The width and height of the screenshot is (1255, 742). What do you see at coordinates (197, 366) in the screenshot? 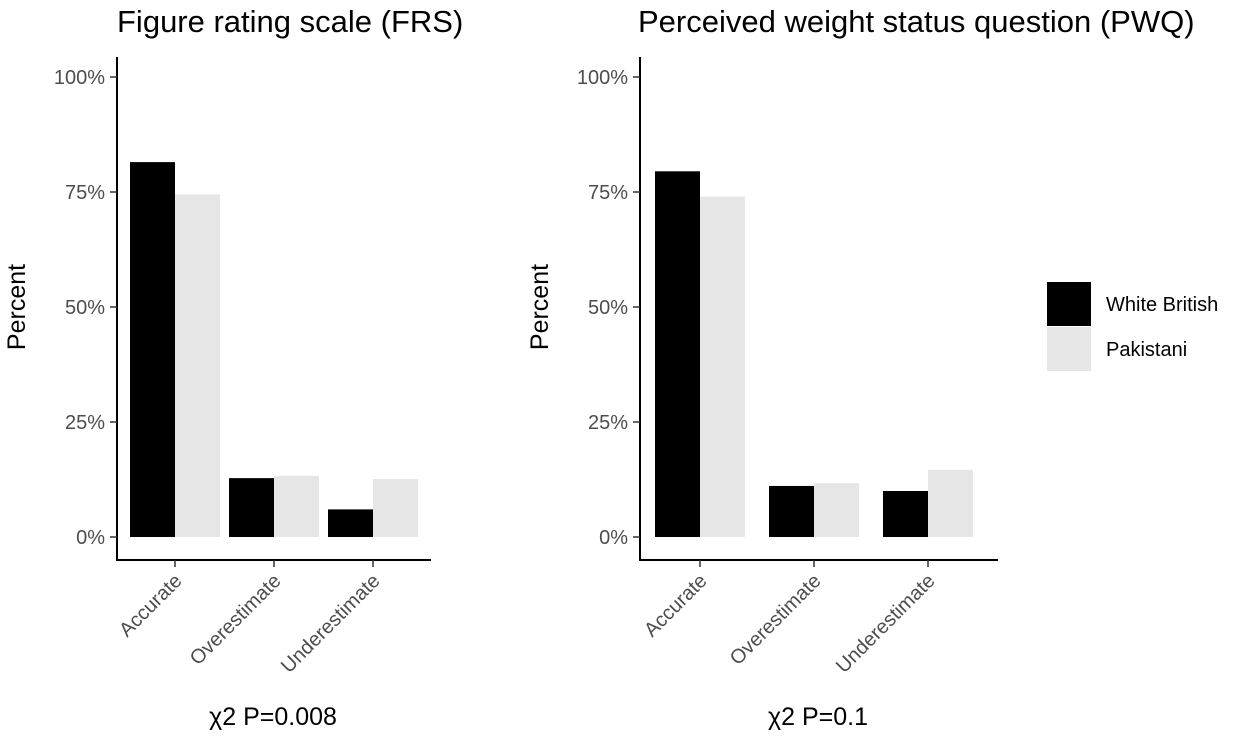
I see `chart1-bar-accurate-pakistani` at bounding box center [197, 366].